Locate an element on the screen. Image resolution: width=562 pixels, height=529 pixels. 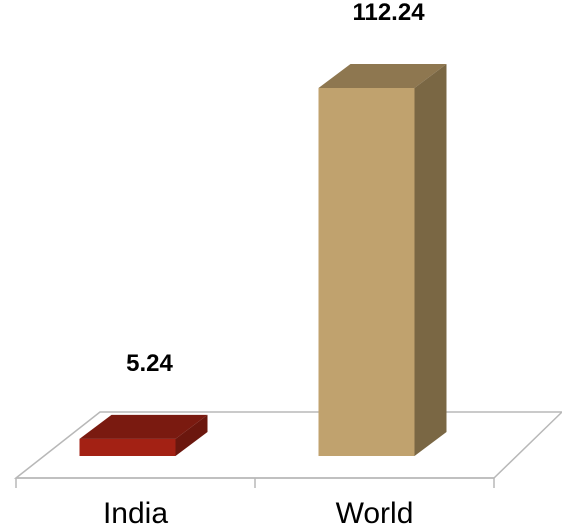
x-tick-label-india: India is located at coordinates (135, 513).